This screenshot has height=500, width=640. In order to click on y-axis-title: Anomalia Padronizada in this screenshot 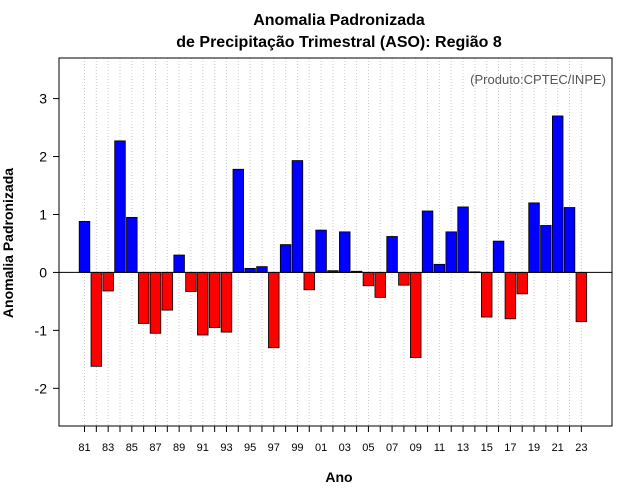, I will do `click(8, 243)`.